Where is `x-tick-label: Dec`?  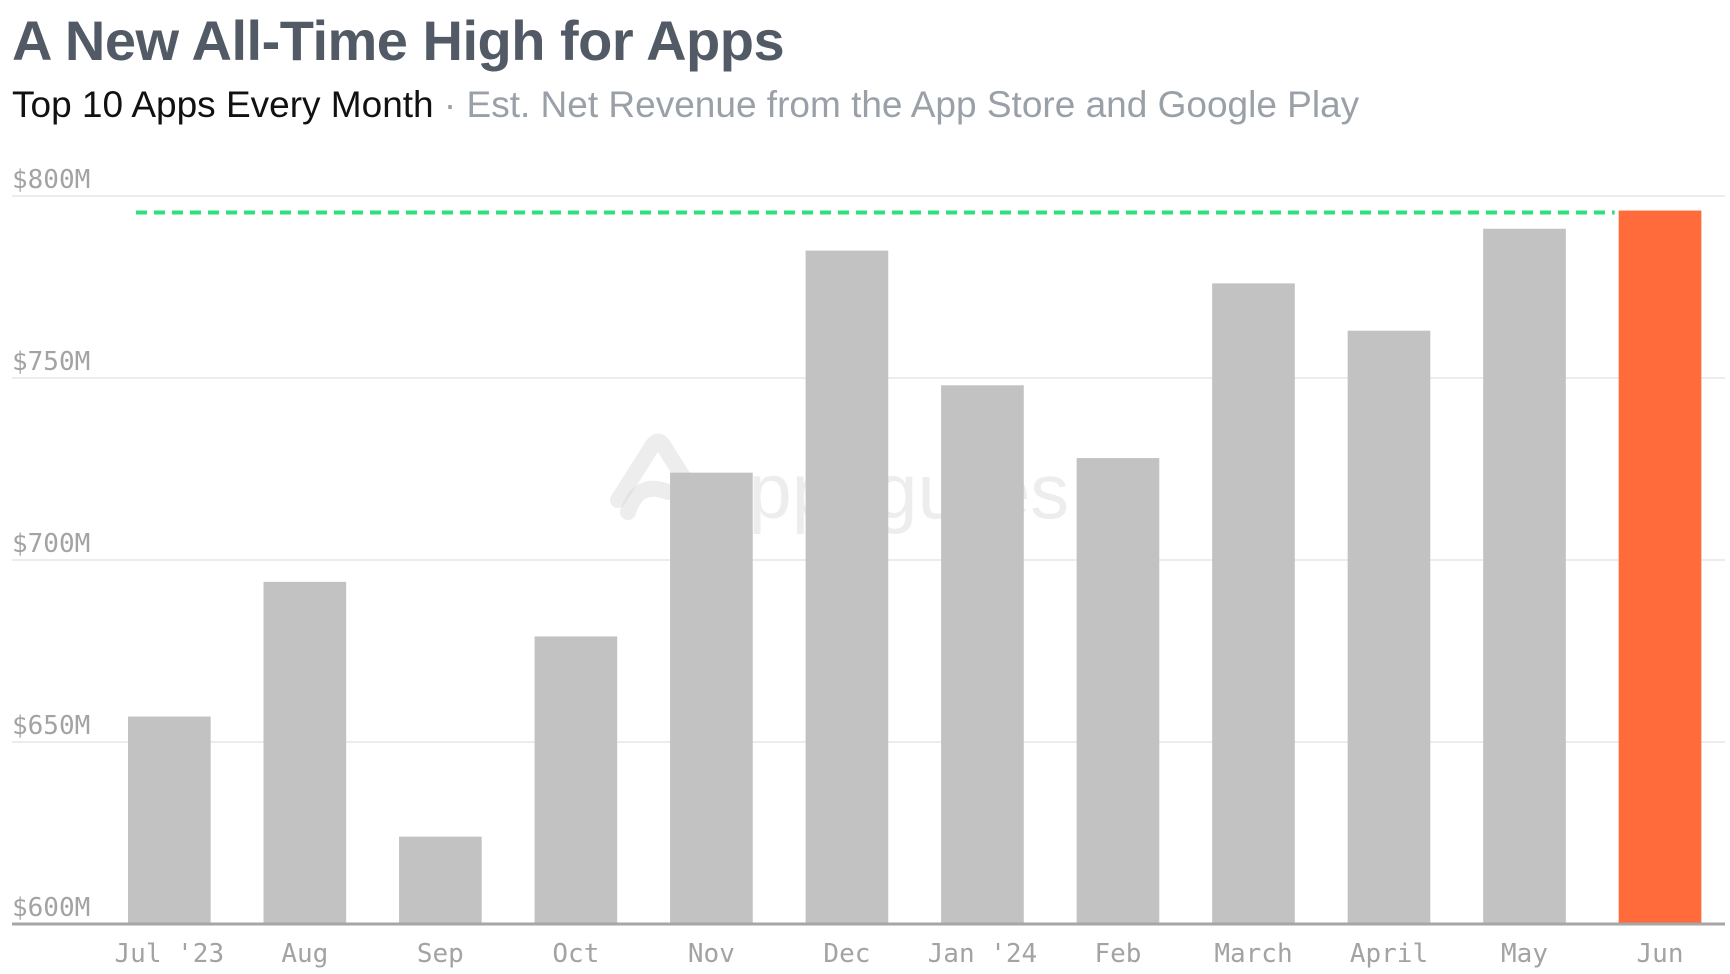 x-tick-label: Dec is located at coordinates (846, 954).